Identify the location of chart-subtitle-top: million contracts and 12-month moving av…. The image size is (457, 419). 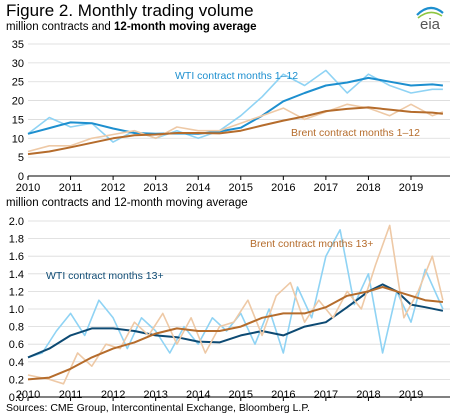
(131, 27).